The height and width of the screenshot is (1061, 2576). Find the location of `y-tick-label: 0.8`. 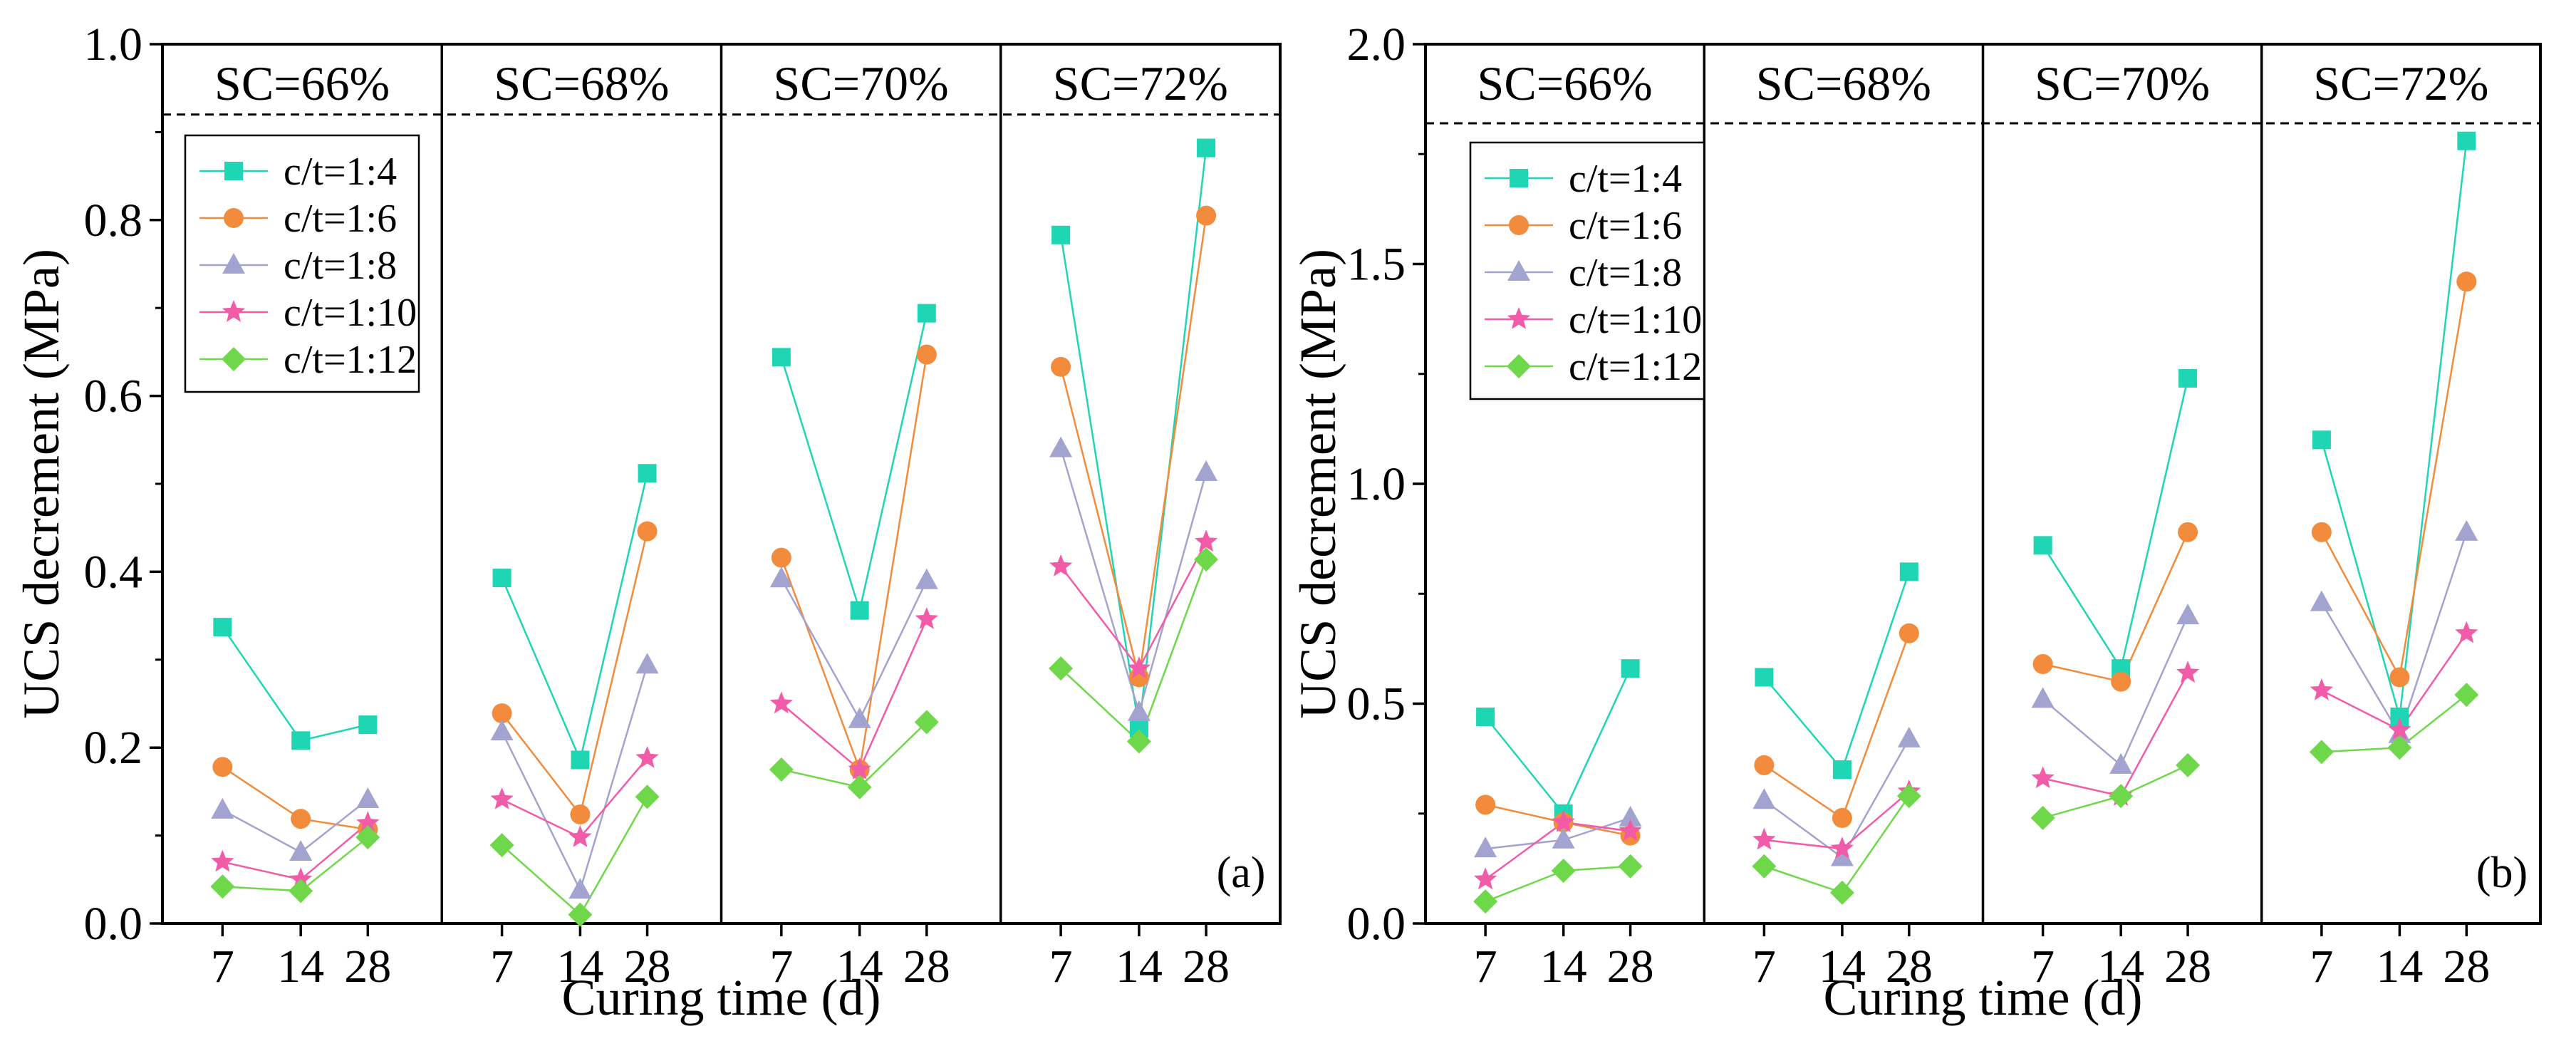

y-tick-label: 0.8 is located at coordinates (113, 221).